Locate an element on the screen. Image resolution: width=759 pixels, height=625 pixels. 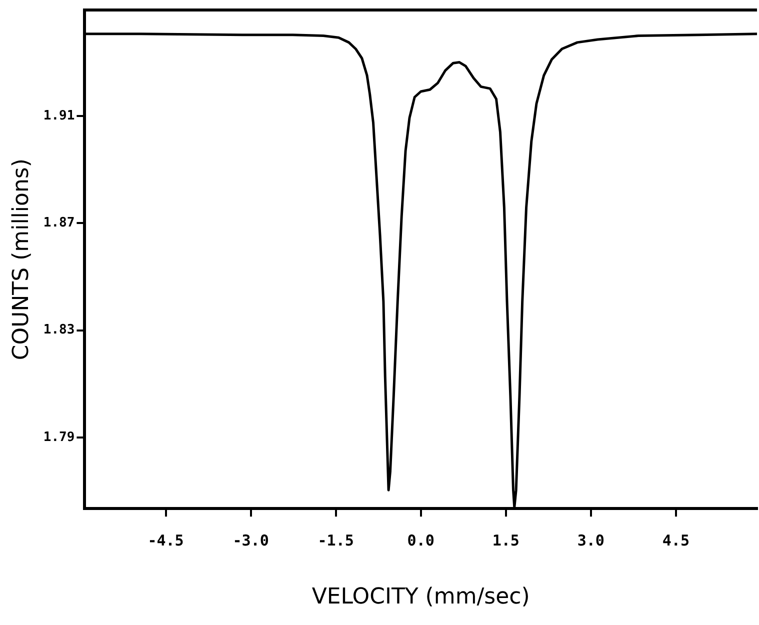
x-tick-label: -3.0 is located at coordinates (250, 540).